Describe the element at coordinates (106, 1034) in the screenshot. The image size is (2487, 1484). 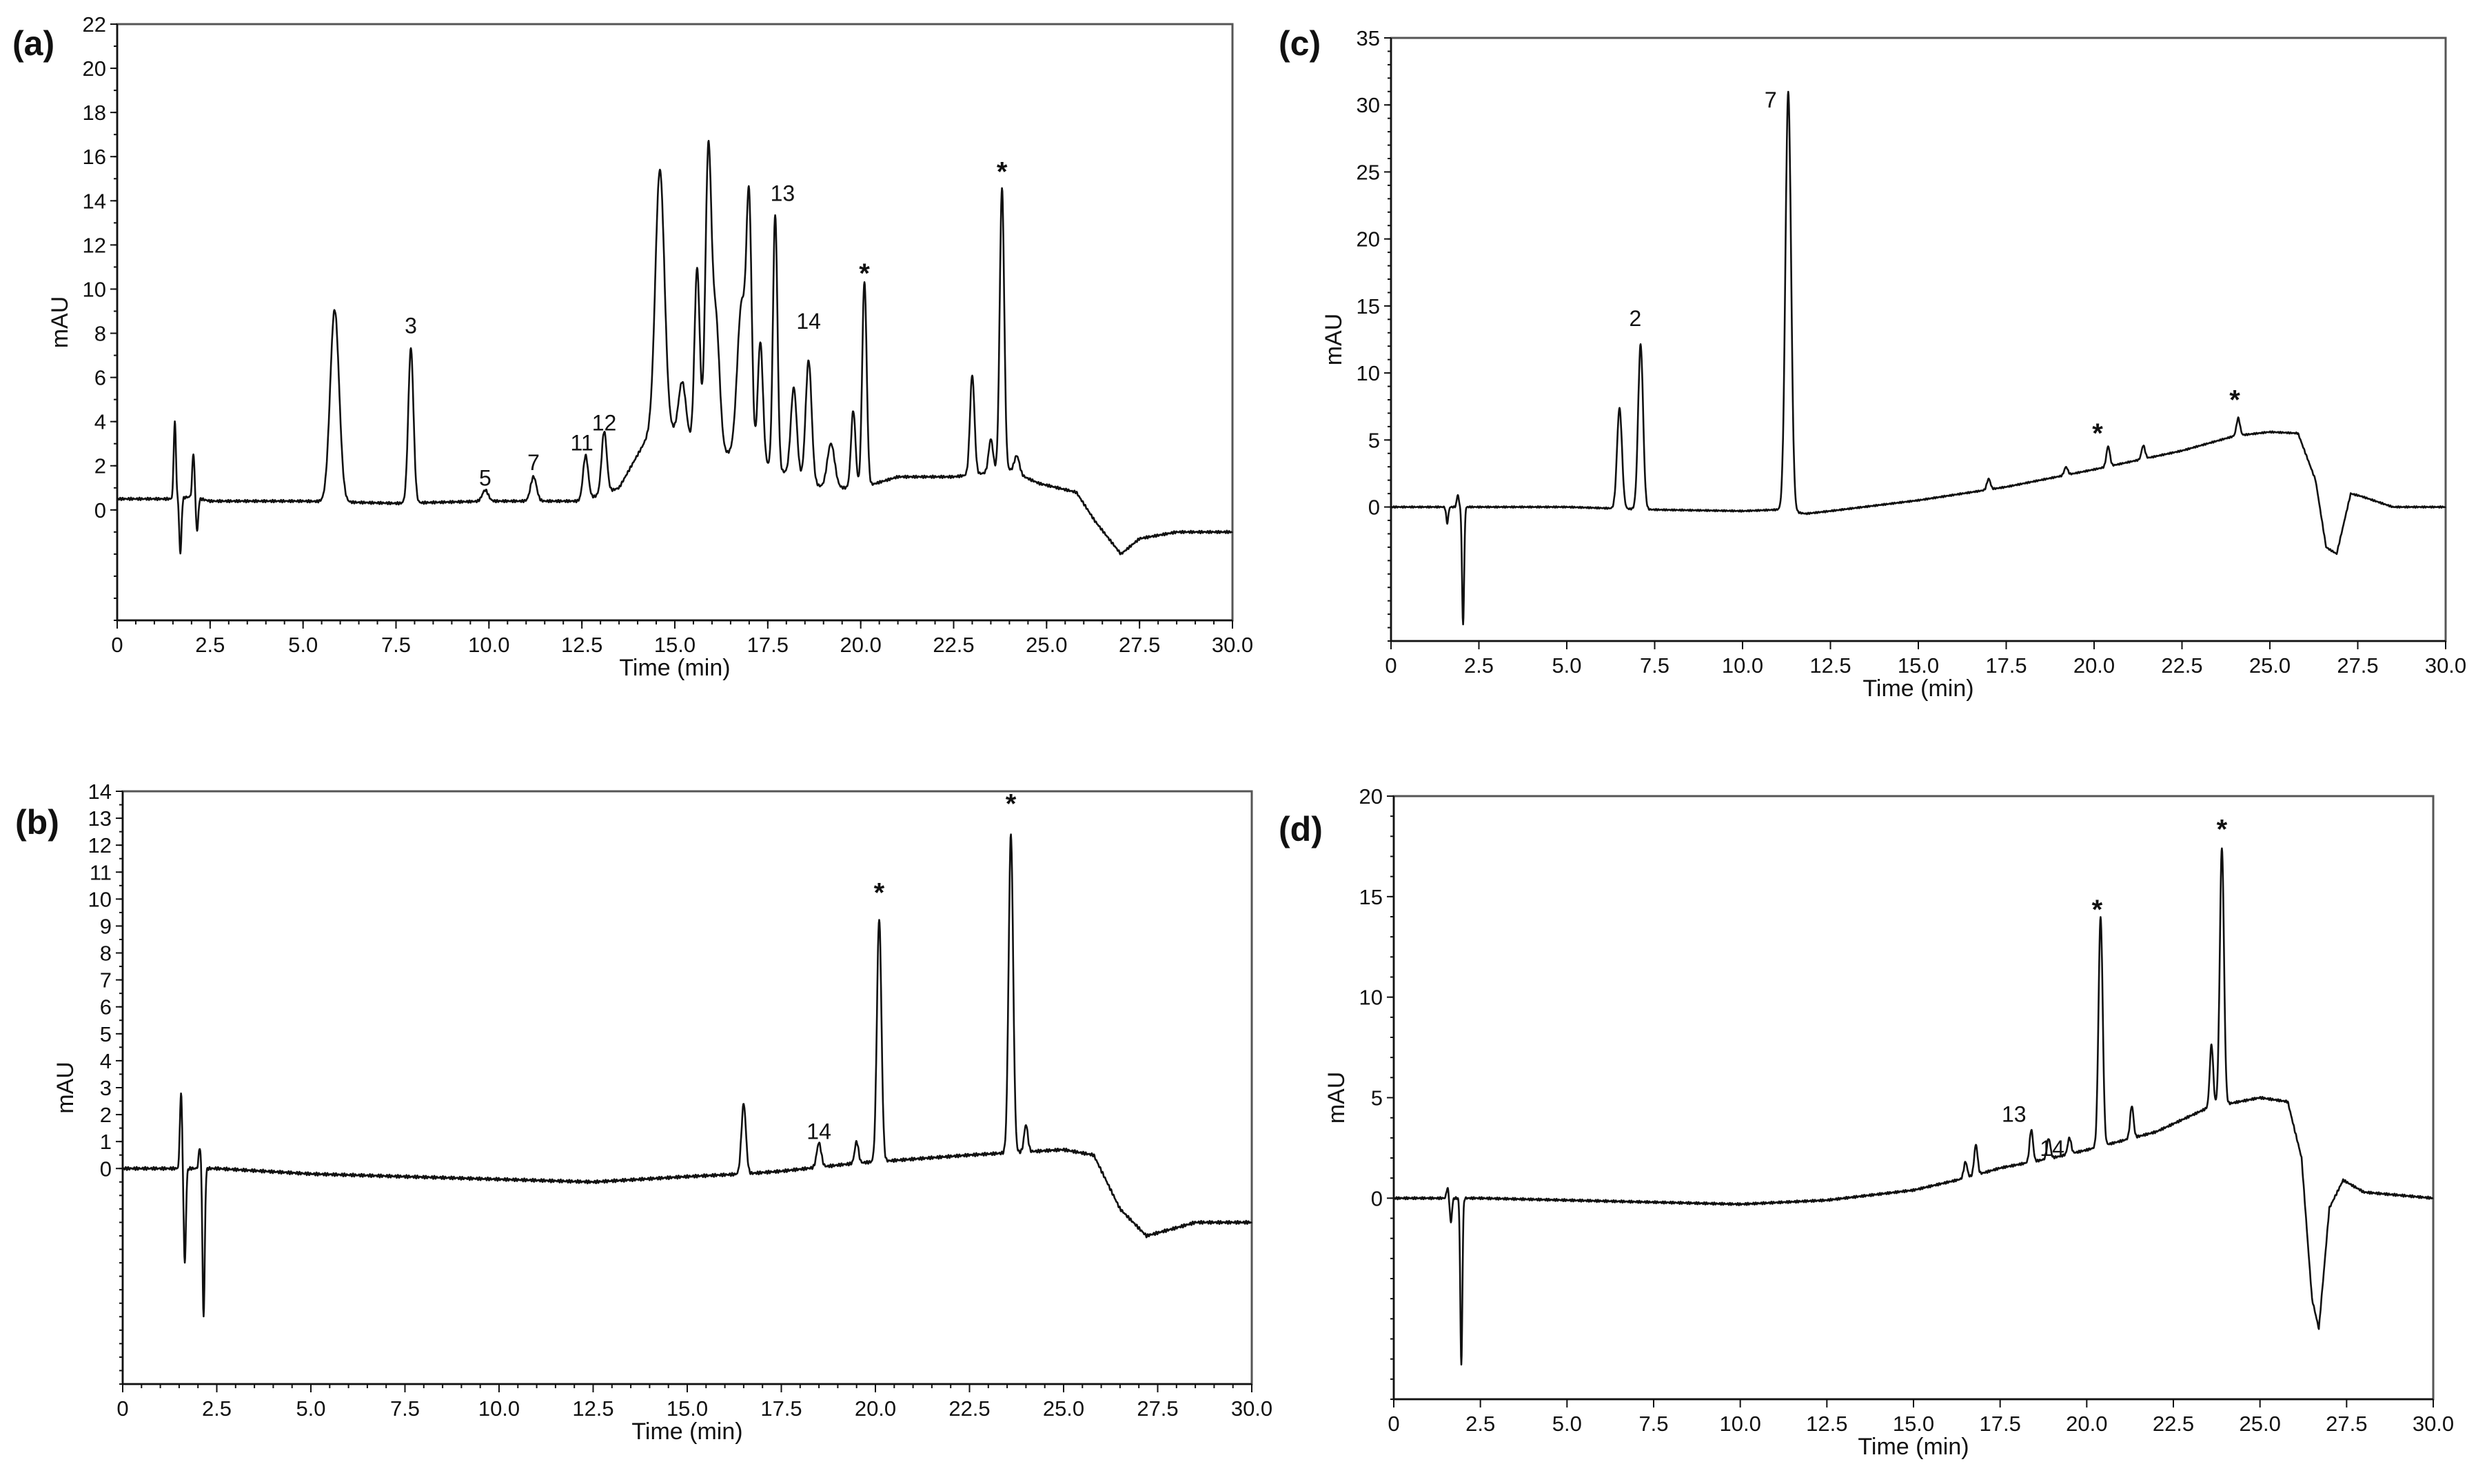
I see `y-tick-label: 5` at that location.